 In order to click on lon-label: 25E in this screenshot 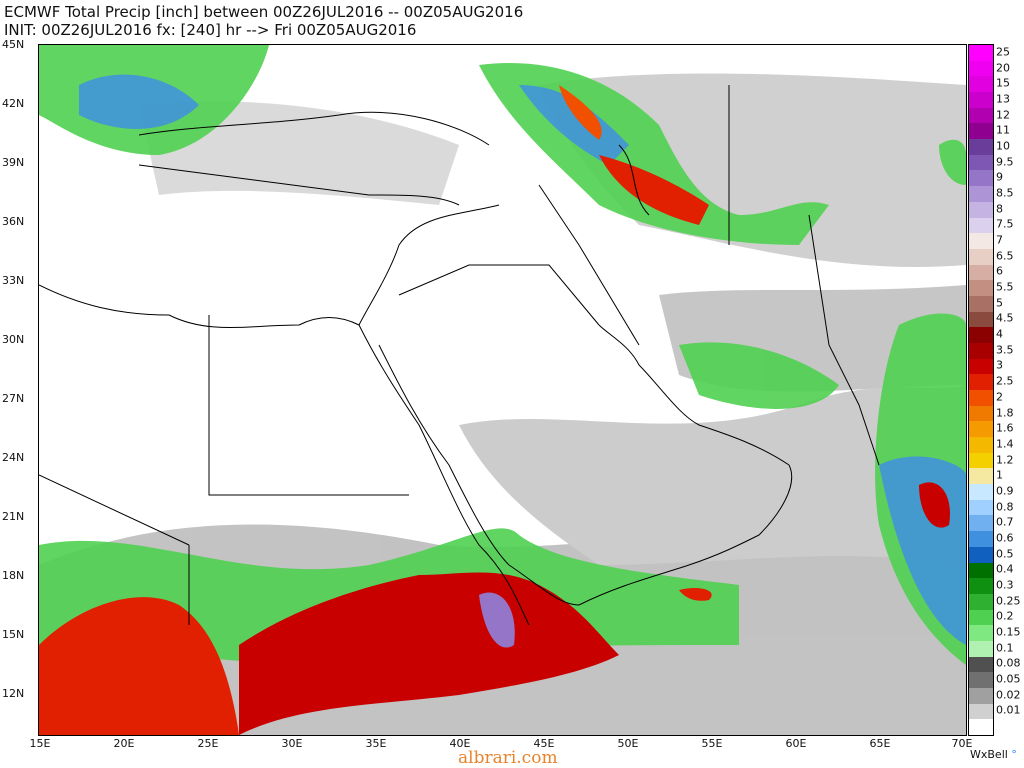, I will do `click(208, 743)`.